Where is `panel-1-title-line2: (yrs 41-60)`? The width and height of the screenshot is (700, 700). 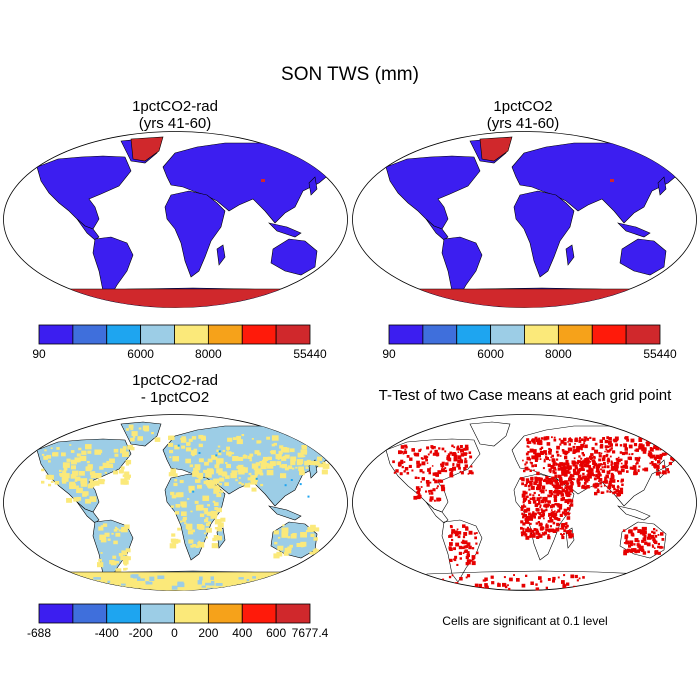 panel-1-title-line2: (yrs 41-60) is located at coordinates (175, 123).